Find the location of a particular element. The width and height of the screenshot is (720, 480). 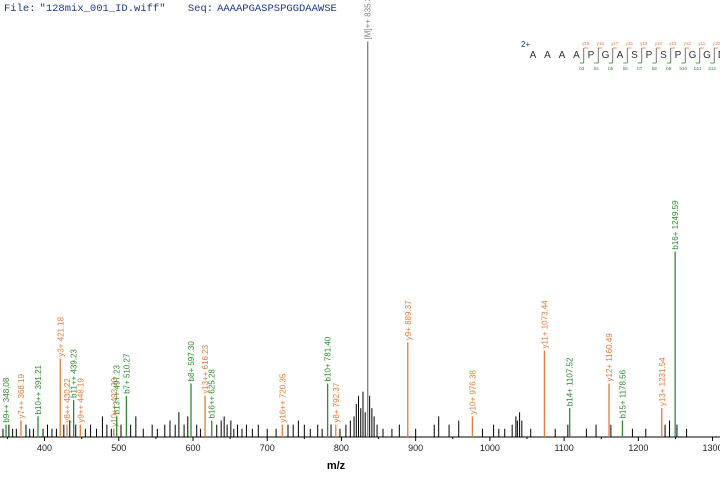

x-tick-label: 700 is located at coordinates (267, 448).